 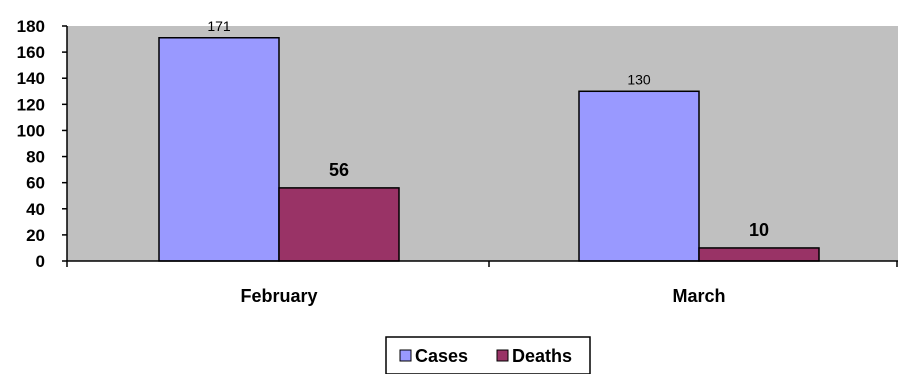 I want to click on y-tick-label: 100, so click(x=31, y=130).